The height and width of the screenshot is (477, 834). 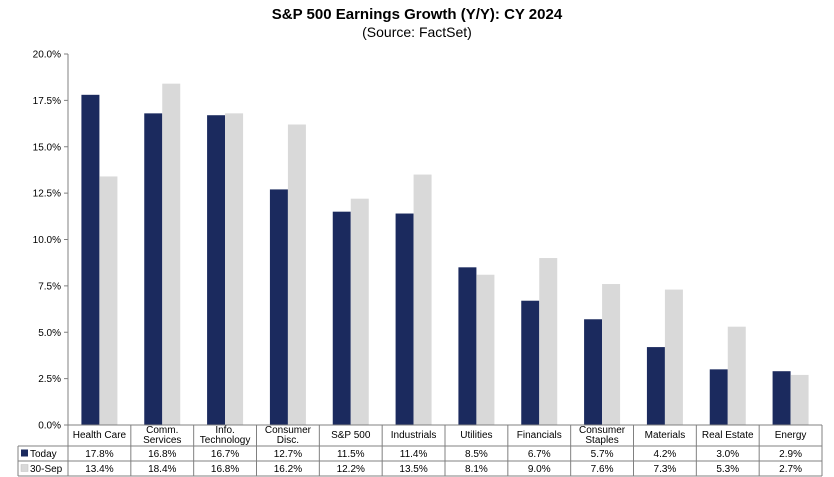 I want to click on category-label: Industrials, so click(x=414, y=435).